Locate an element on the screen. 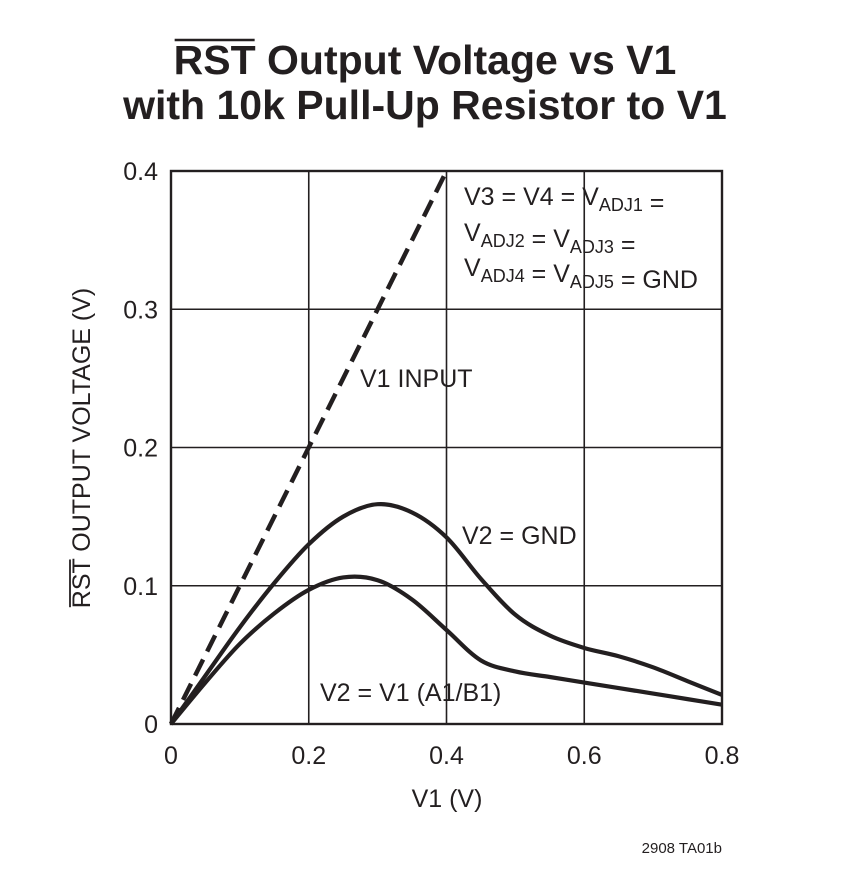  chart-title-line1: RST Output Voltage vs V1 is located at coordinates (425, 60).